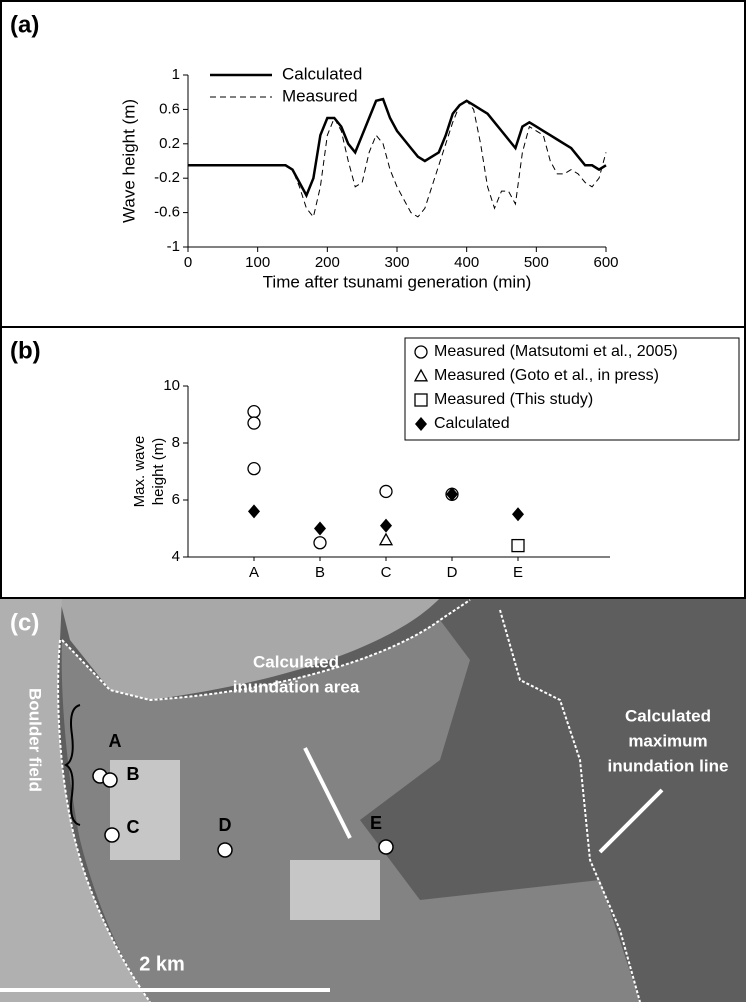 This screenshot has height=1002, width=746. What do you see at coordinates (167, 212) in the screenshot?
I see `y-tick-label: -0.6` at bounding box center [167, 212].